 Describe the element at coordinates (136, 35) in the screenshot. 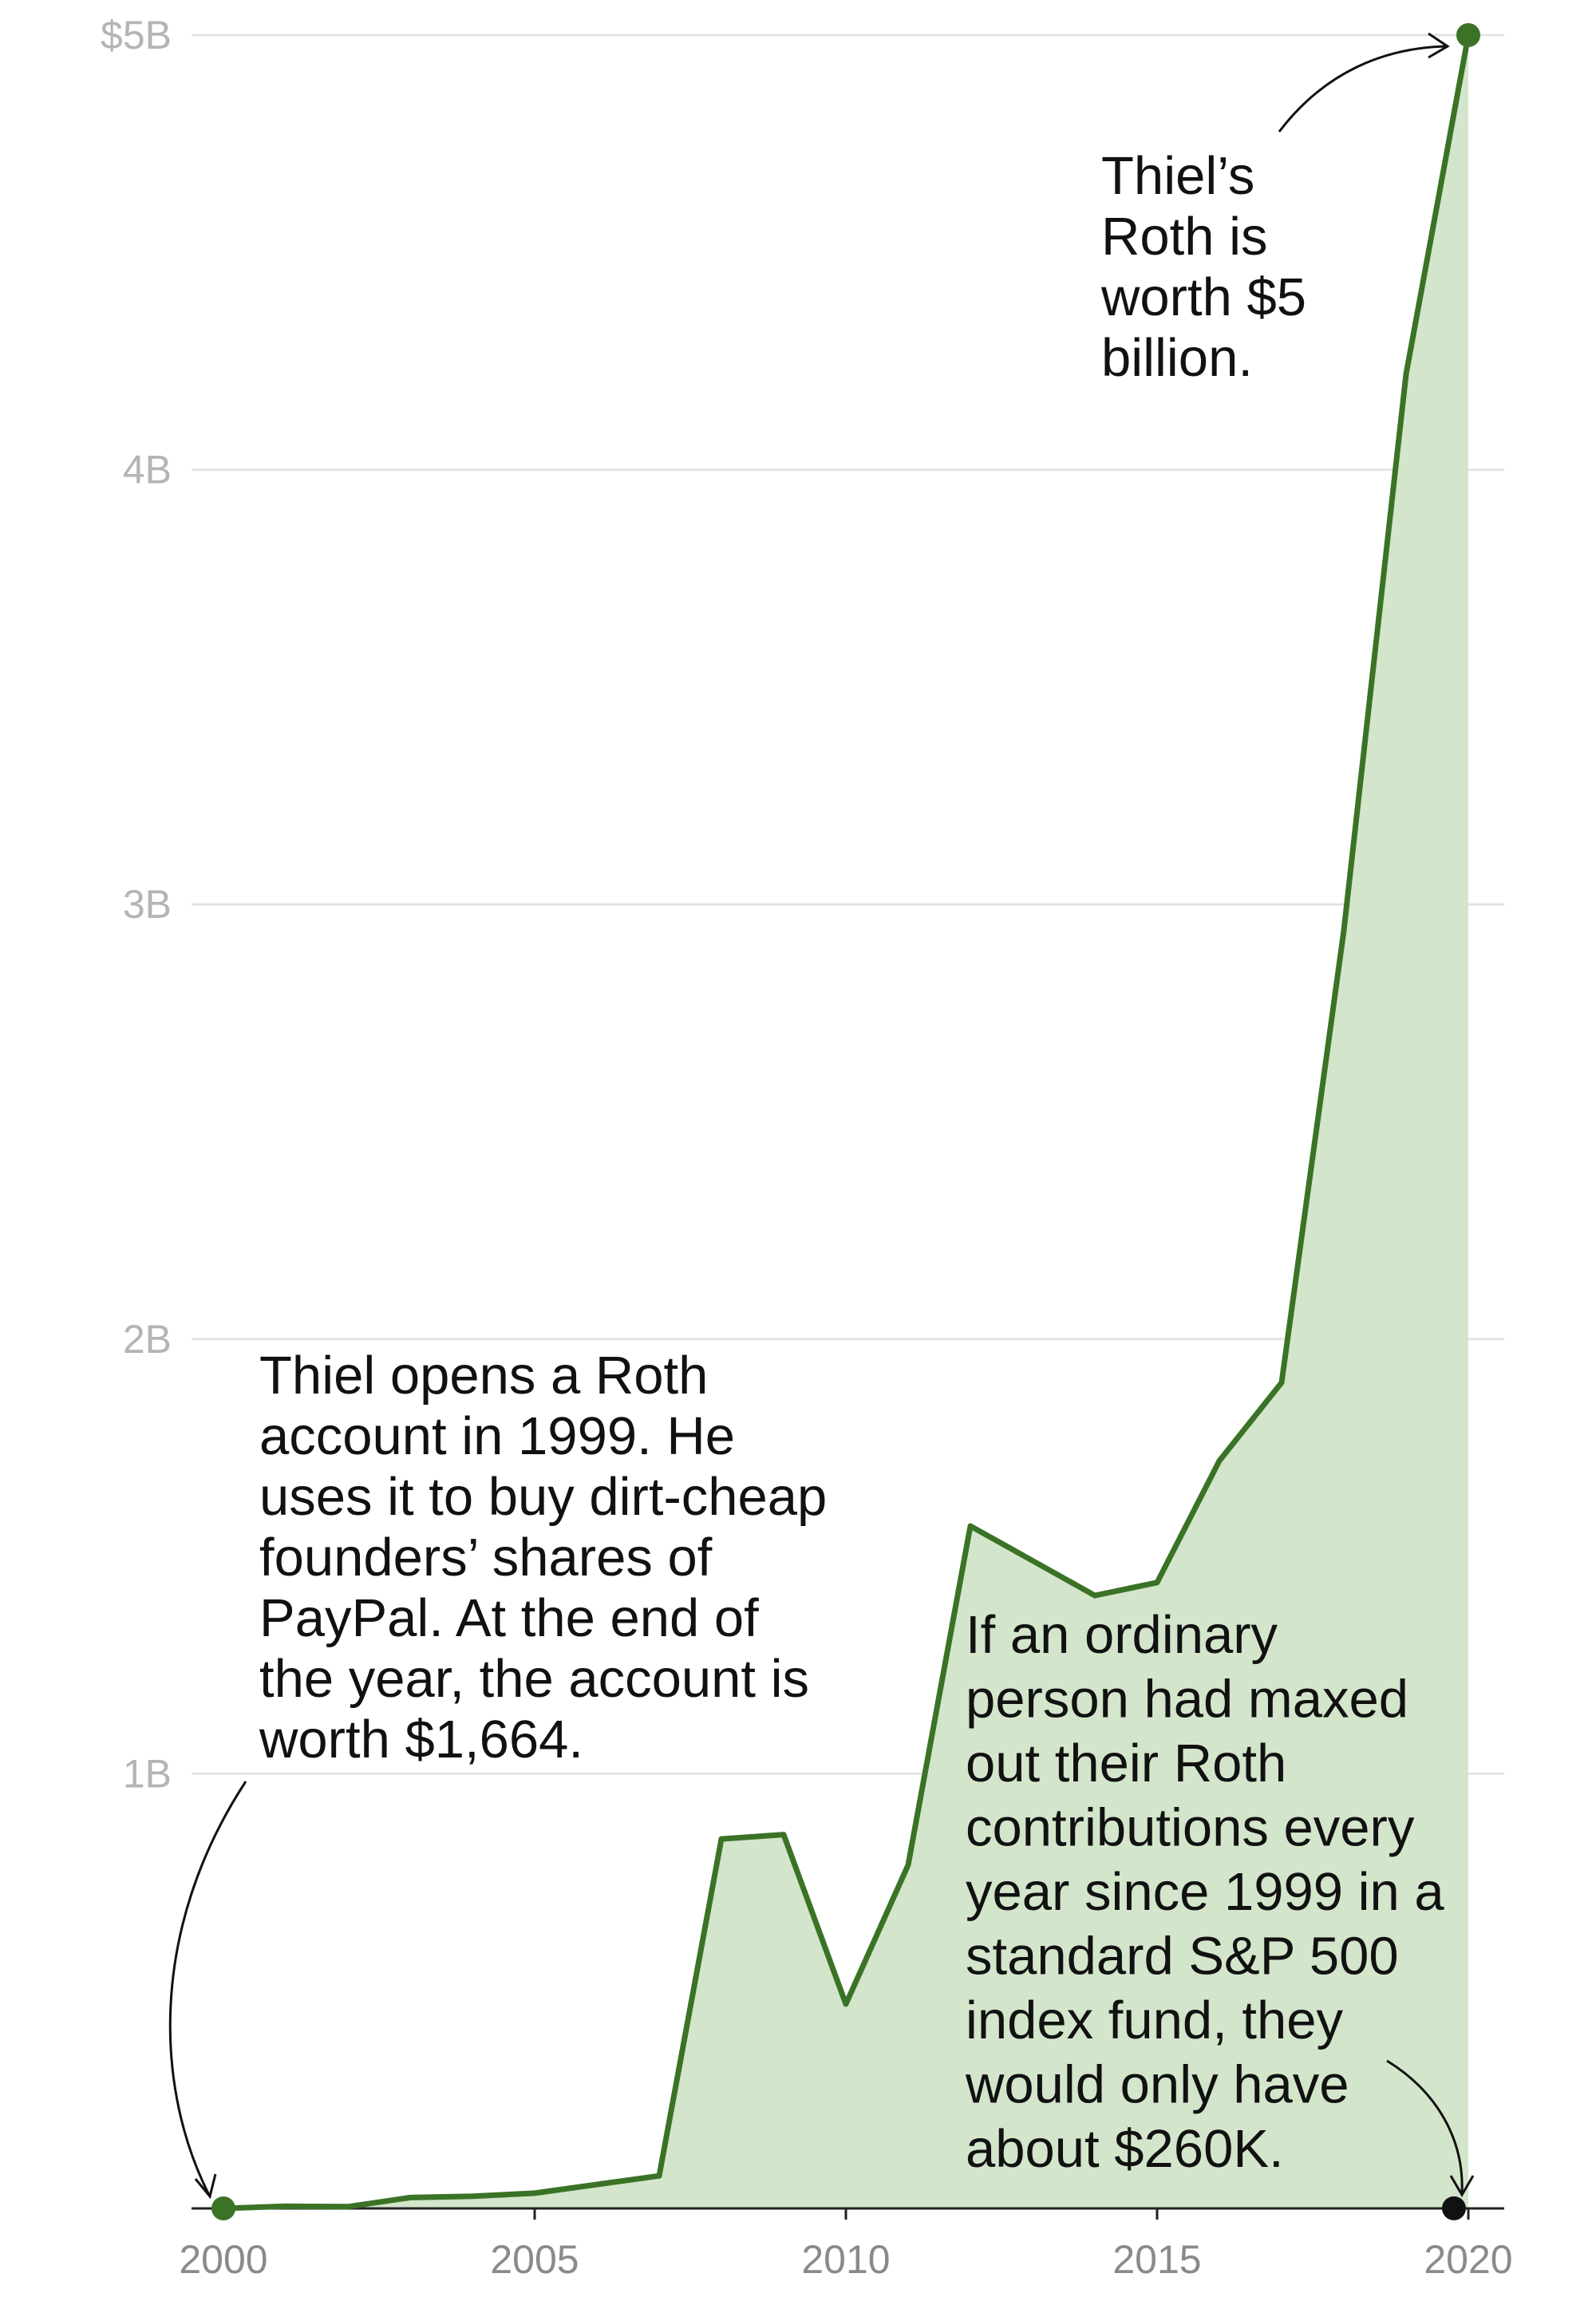

I see `y-tick-label: $5B` at that location.